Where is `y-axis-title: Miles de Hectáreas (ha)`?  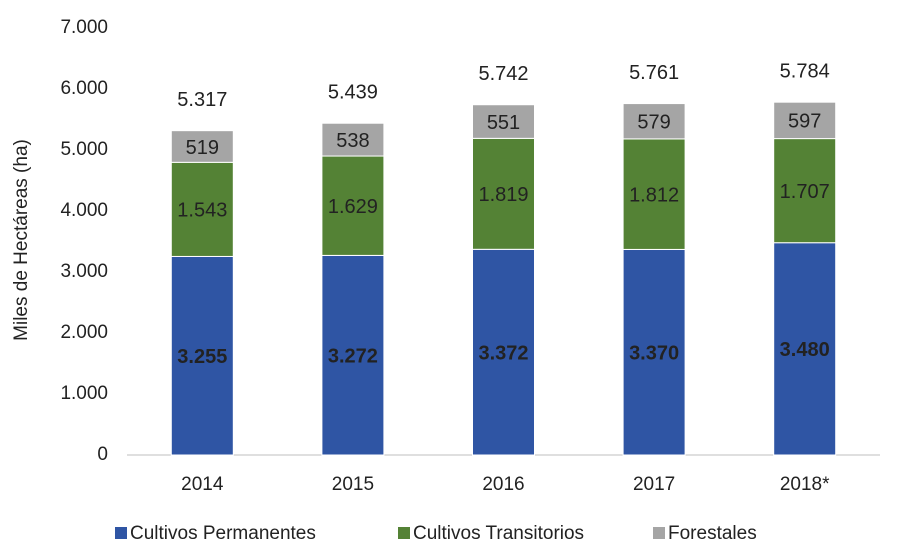 y-axis-title: Miles de Hectáreas (ha) is located at coordinates (21, 240).